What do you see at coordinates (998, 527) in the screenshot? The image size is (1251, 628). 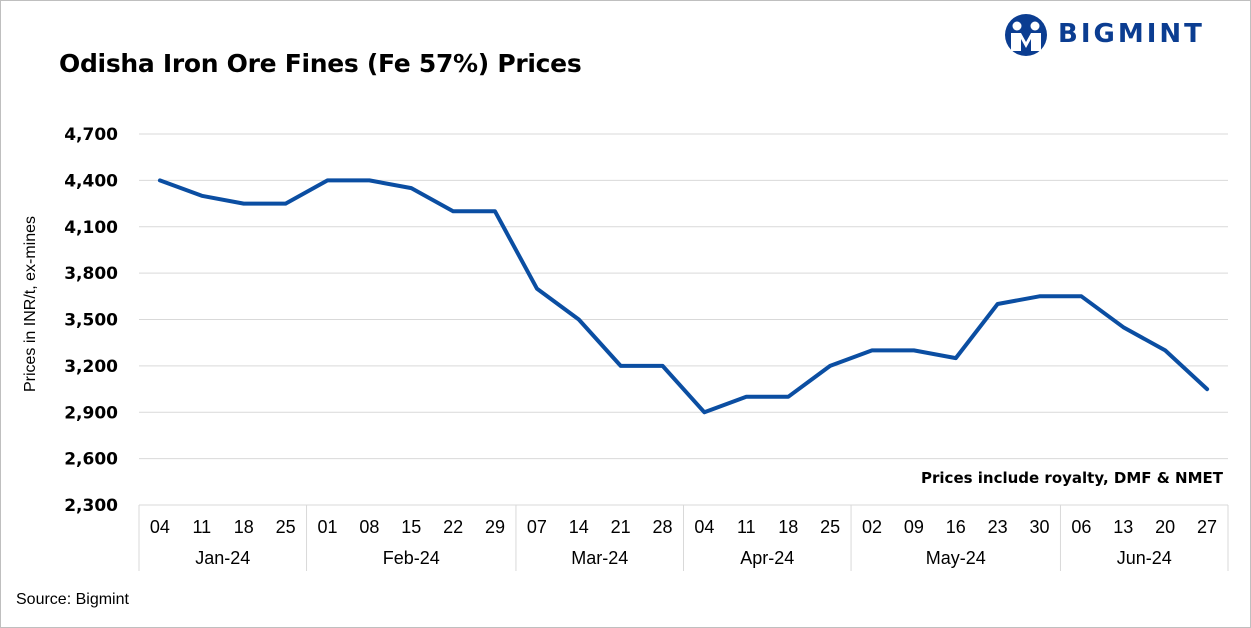 I see `x-tick-label: 23` at bounding box center [998, 527].